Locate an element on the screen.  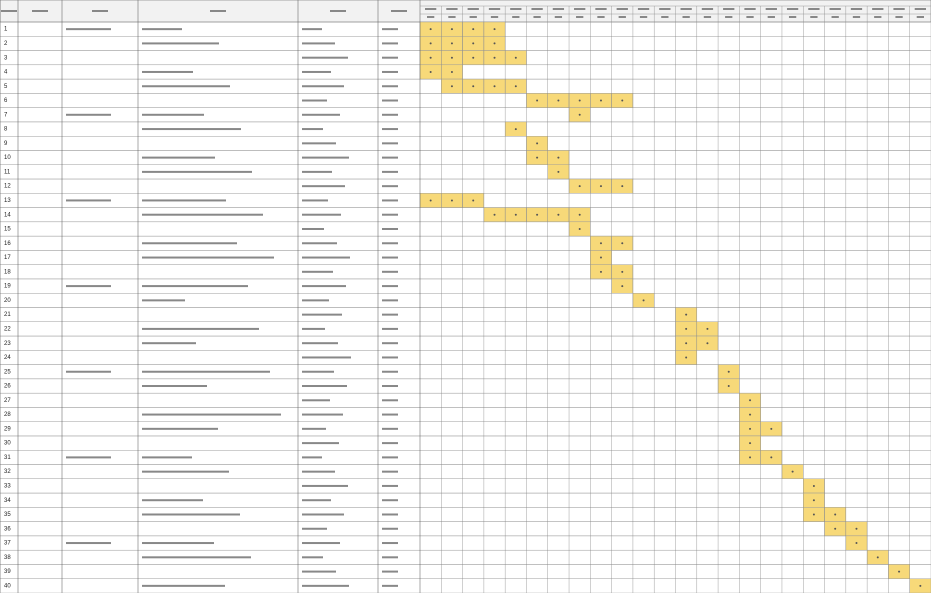
row-number: 30 is located at coordinates (7, 444).